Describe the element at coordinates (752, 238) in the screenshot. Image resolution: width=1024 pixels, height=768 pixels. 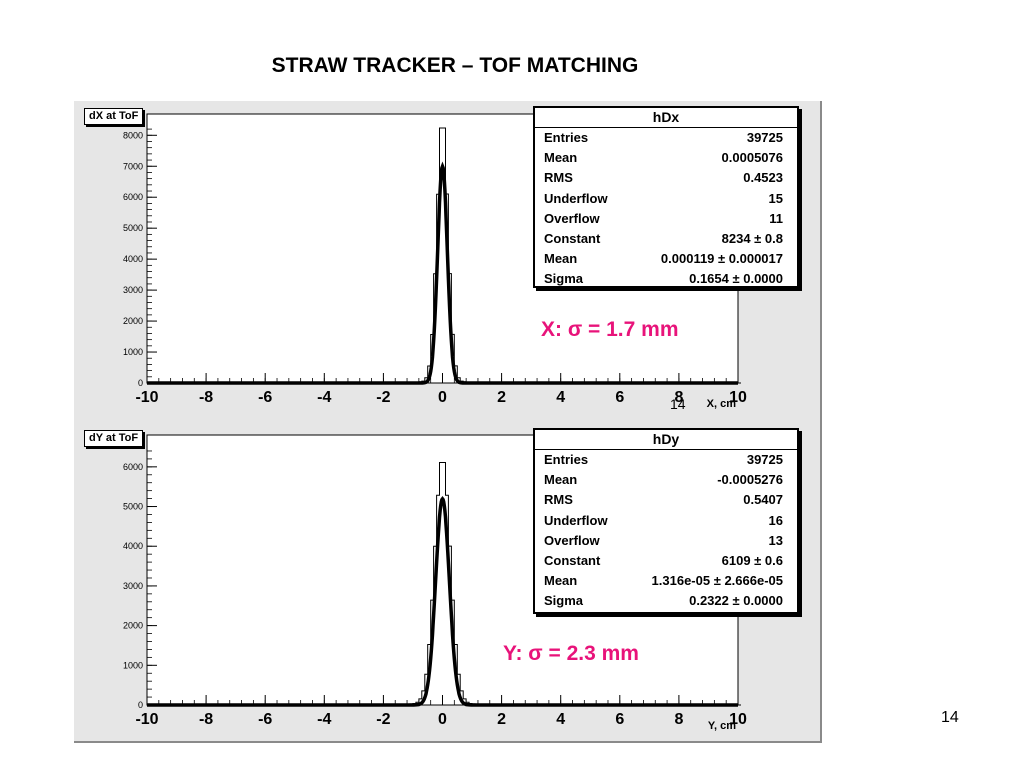
I see `stats-value: 8234 ± 0.8` at that location.